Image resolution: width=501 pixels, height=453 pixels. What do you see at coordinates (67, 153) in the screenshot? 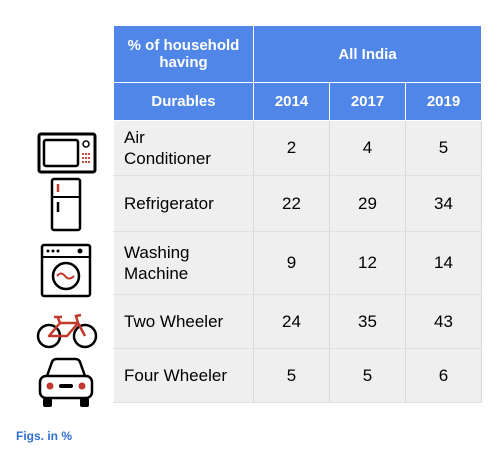
I see `air-conditioner-icon` at bounding box center [67, 153].